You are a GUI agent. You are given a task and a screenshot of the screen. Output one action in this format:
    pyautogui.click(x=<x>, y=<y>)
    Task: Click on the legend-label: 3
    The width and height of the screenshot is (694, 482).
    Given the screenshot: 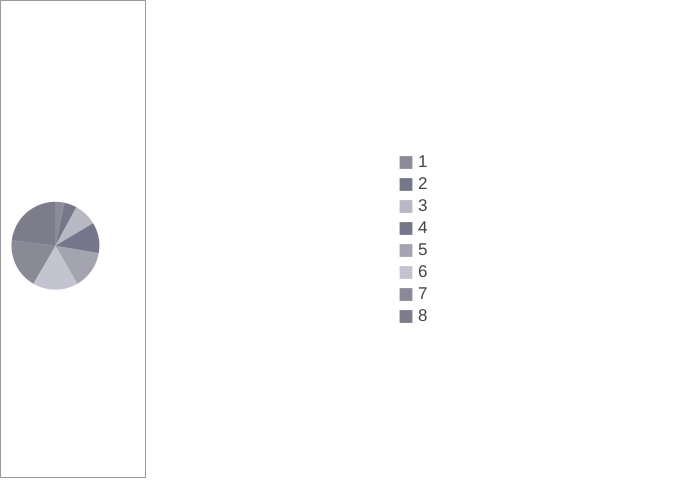 What is the action you would take?
    pyautogui.click(x=423, y=206)
    